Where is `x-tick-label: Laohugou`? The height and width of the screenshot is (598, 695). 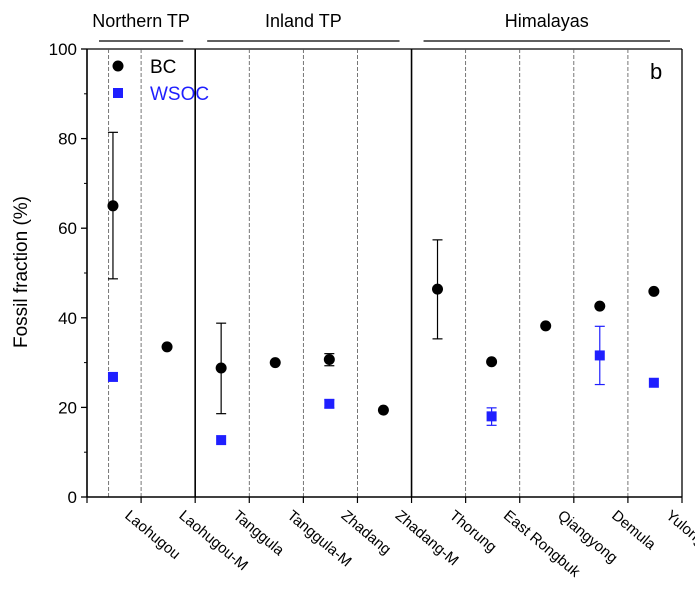
x-tick-label: Laohugou is located at coordinates (152, 535).